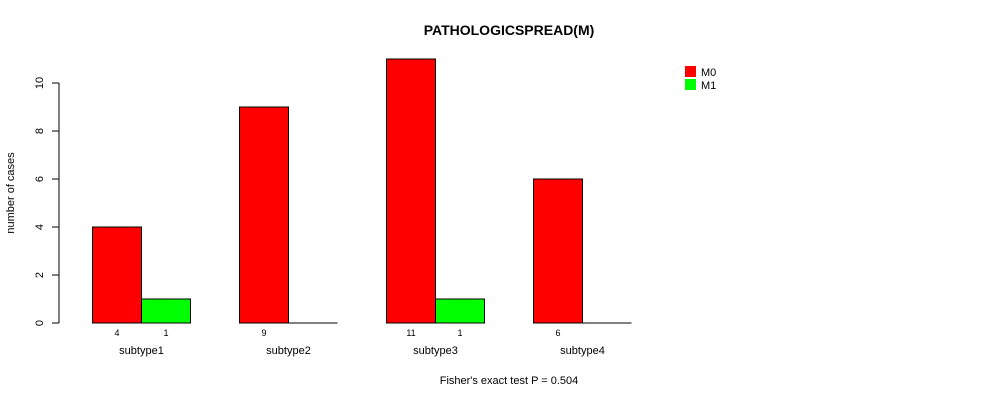 The image size is (990, 400). Describe the element at coordinates (288, 351) in the screenshot. I see `category-label-subtype2: subtype2` at that location.